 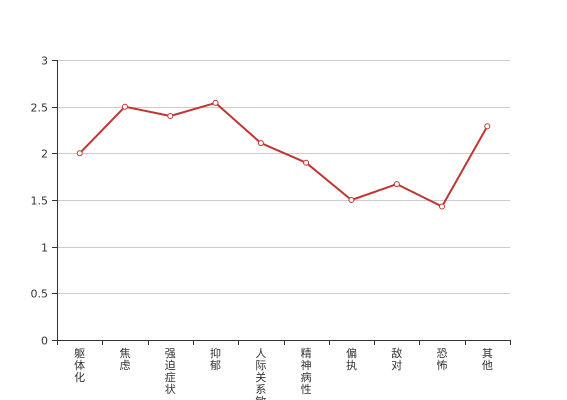 What do you see at coordinates (44, 341) in the screenshot?
I see `y-tick-label: 0` at bounding box center [44, 341].